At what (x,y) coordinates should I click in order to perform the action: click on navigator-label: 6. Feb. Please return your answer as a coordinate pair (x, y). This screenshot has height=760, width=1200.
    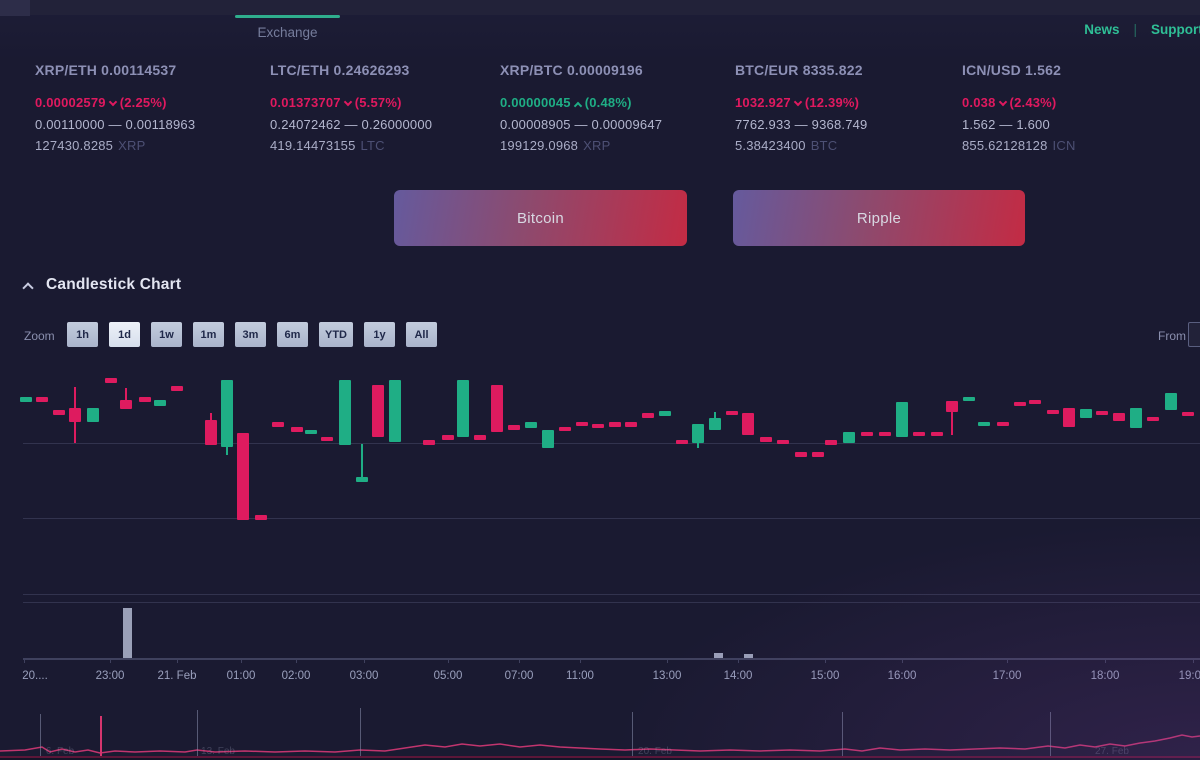
    Looking at the image, I should click on (60, 751).